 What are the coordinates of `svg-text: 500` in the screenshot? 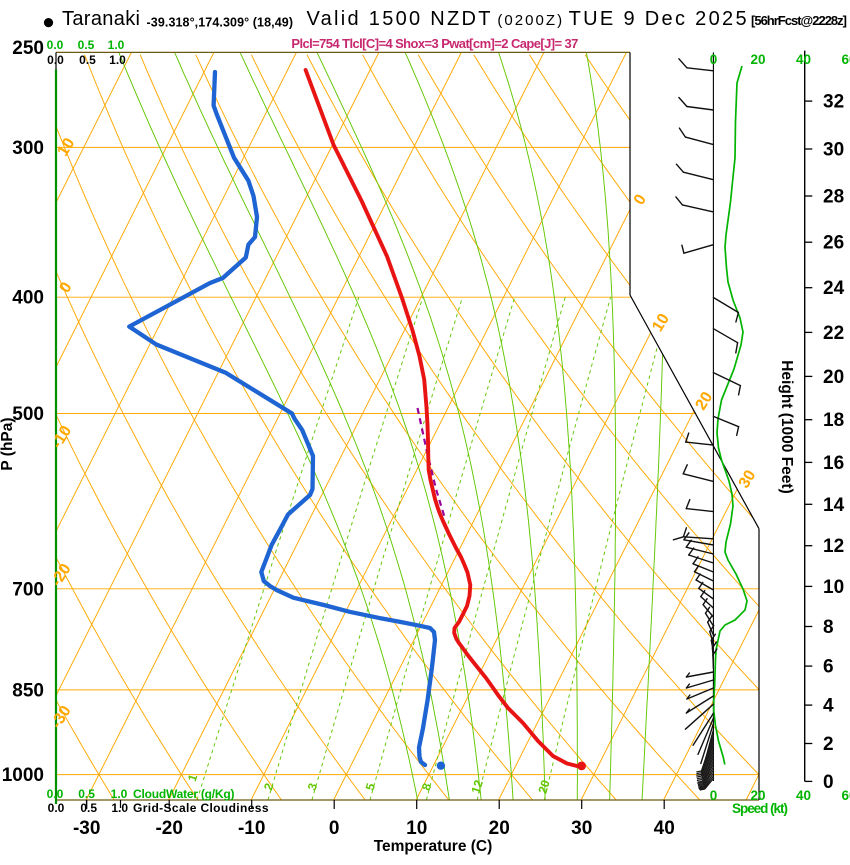 It's located at (28, 414).